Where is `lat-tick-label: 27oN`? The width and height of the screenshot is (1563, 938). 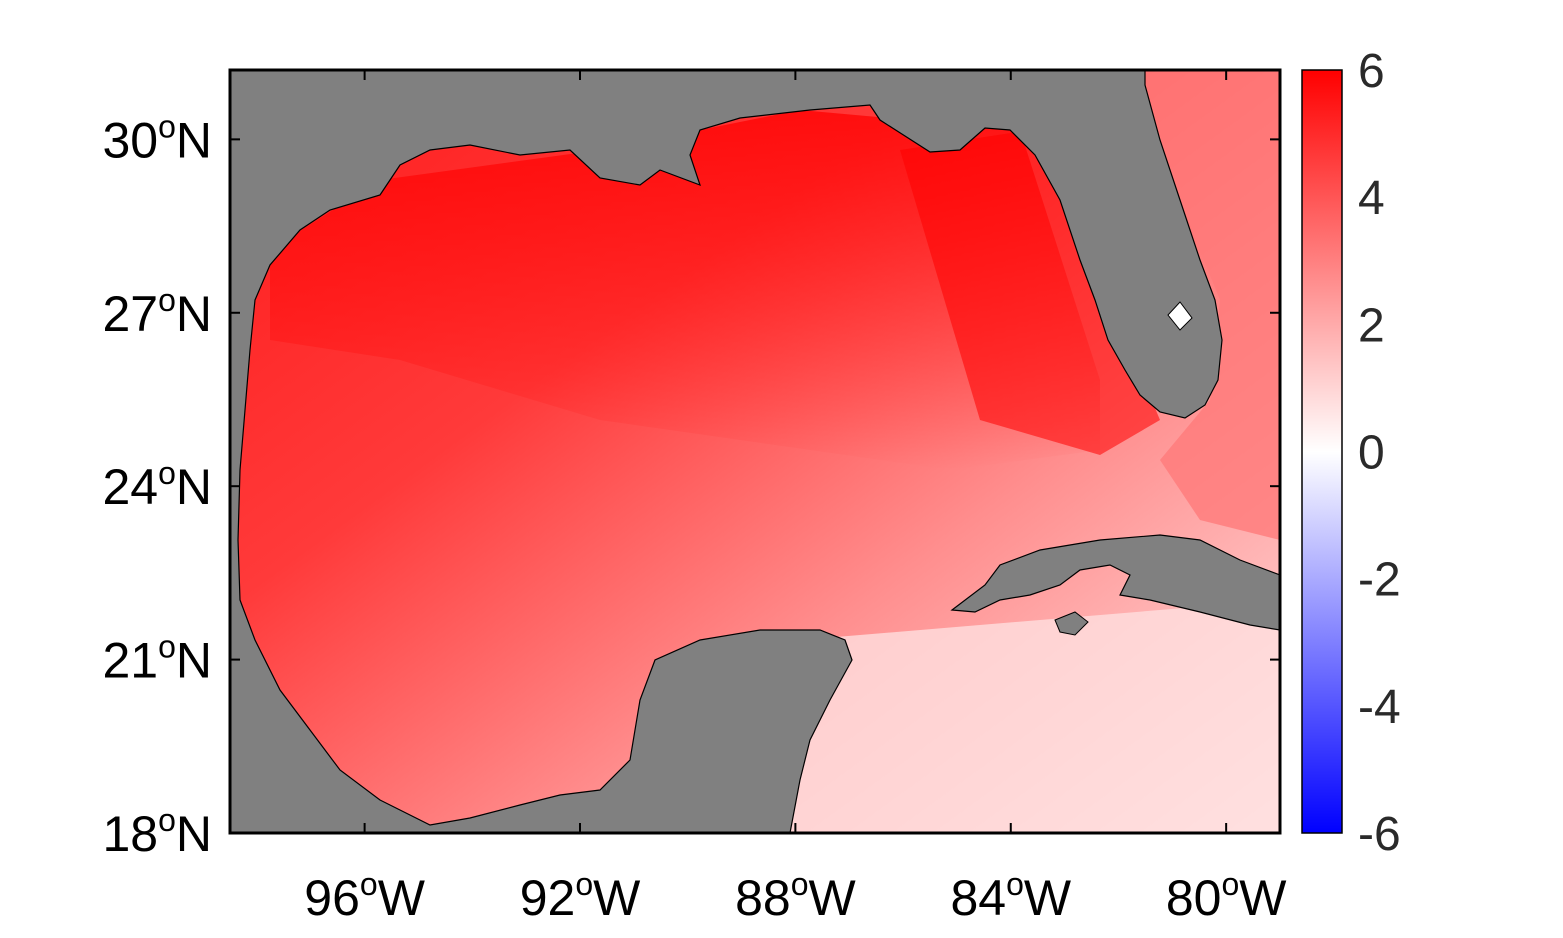
lat-tick-label: 27oN is located at coordinates (157, 312).